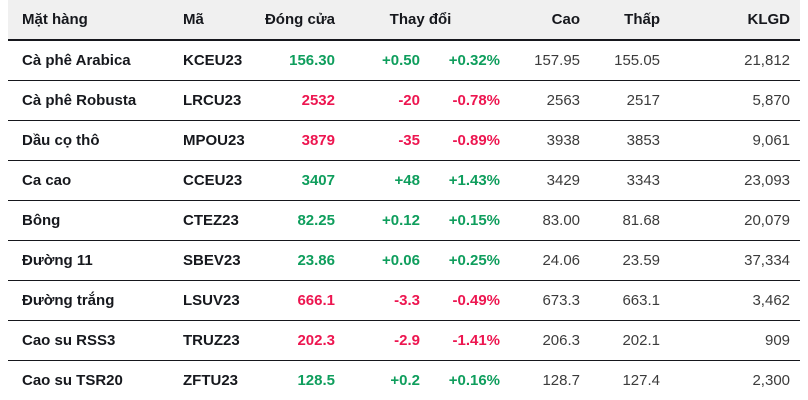 Image resolution: width=808 pixels, height=400 pixels. I want to click on code-cell: MPOU23, so click(216, 140).